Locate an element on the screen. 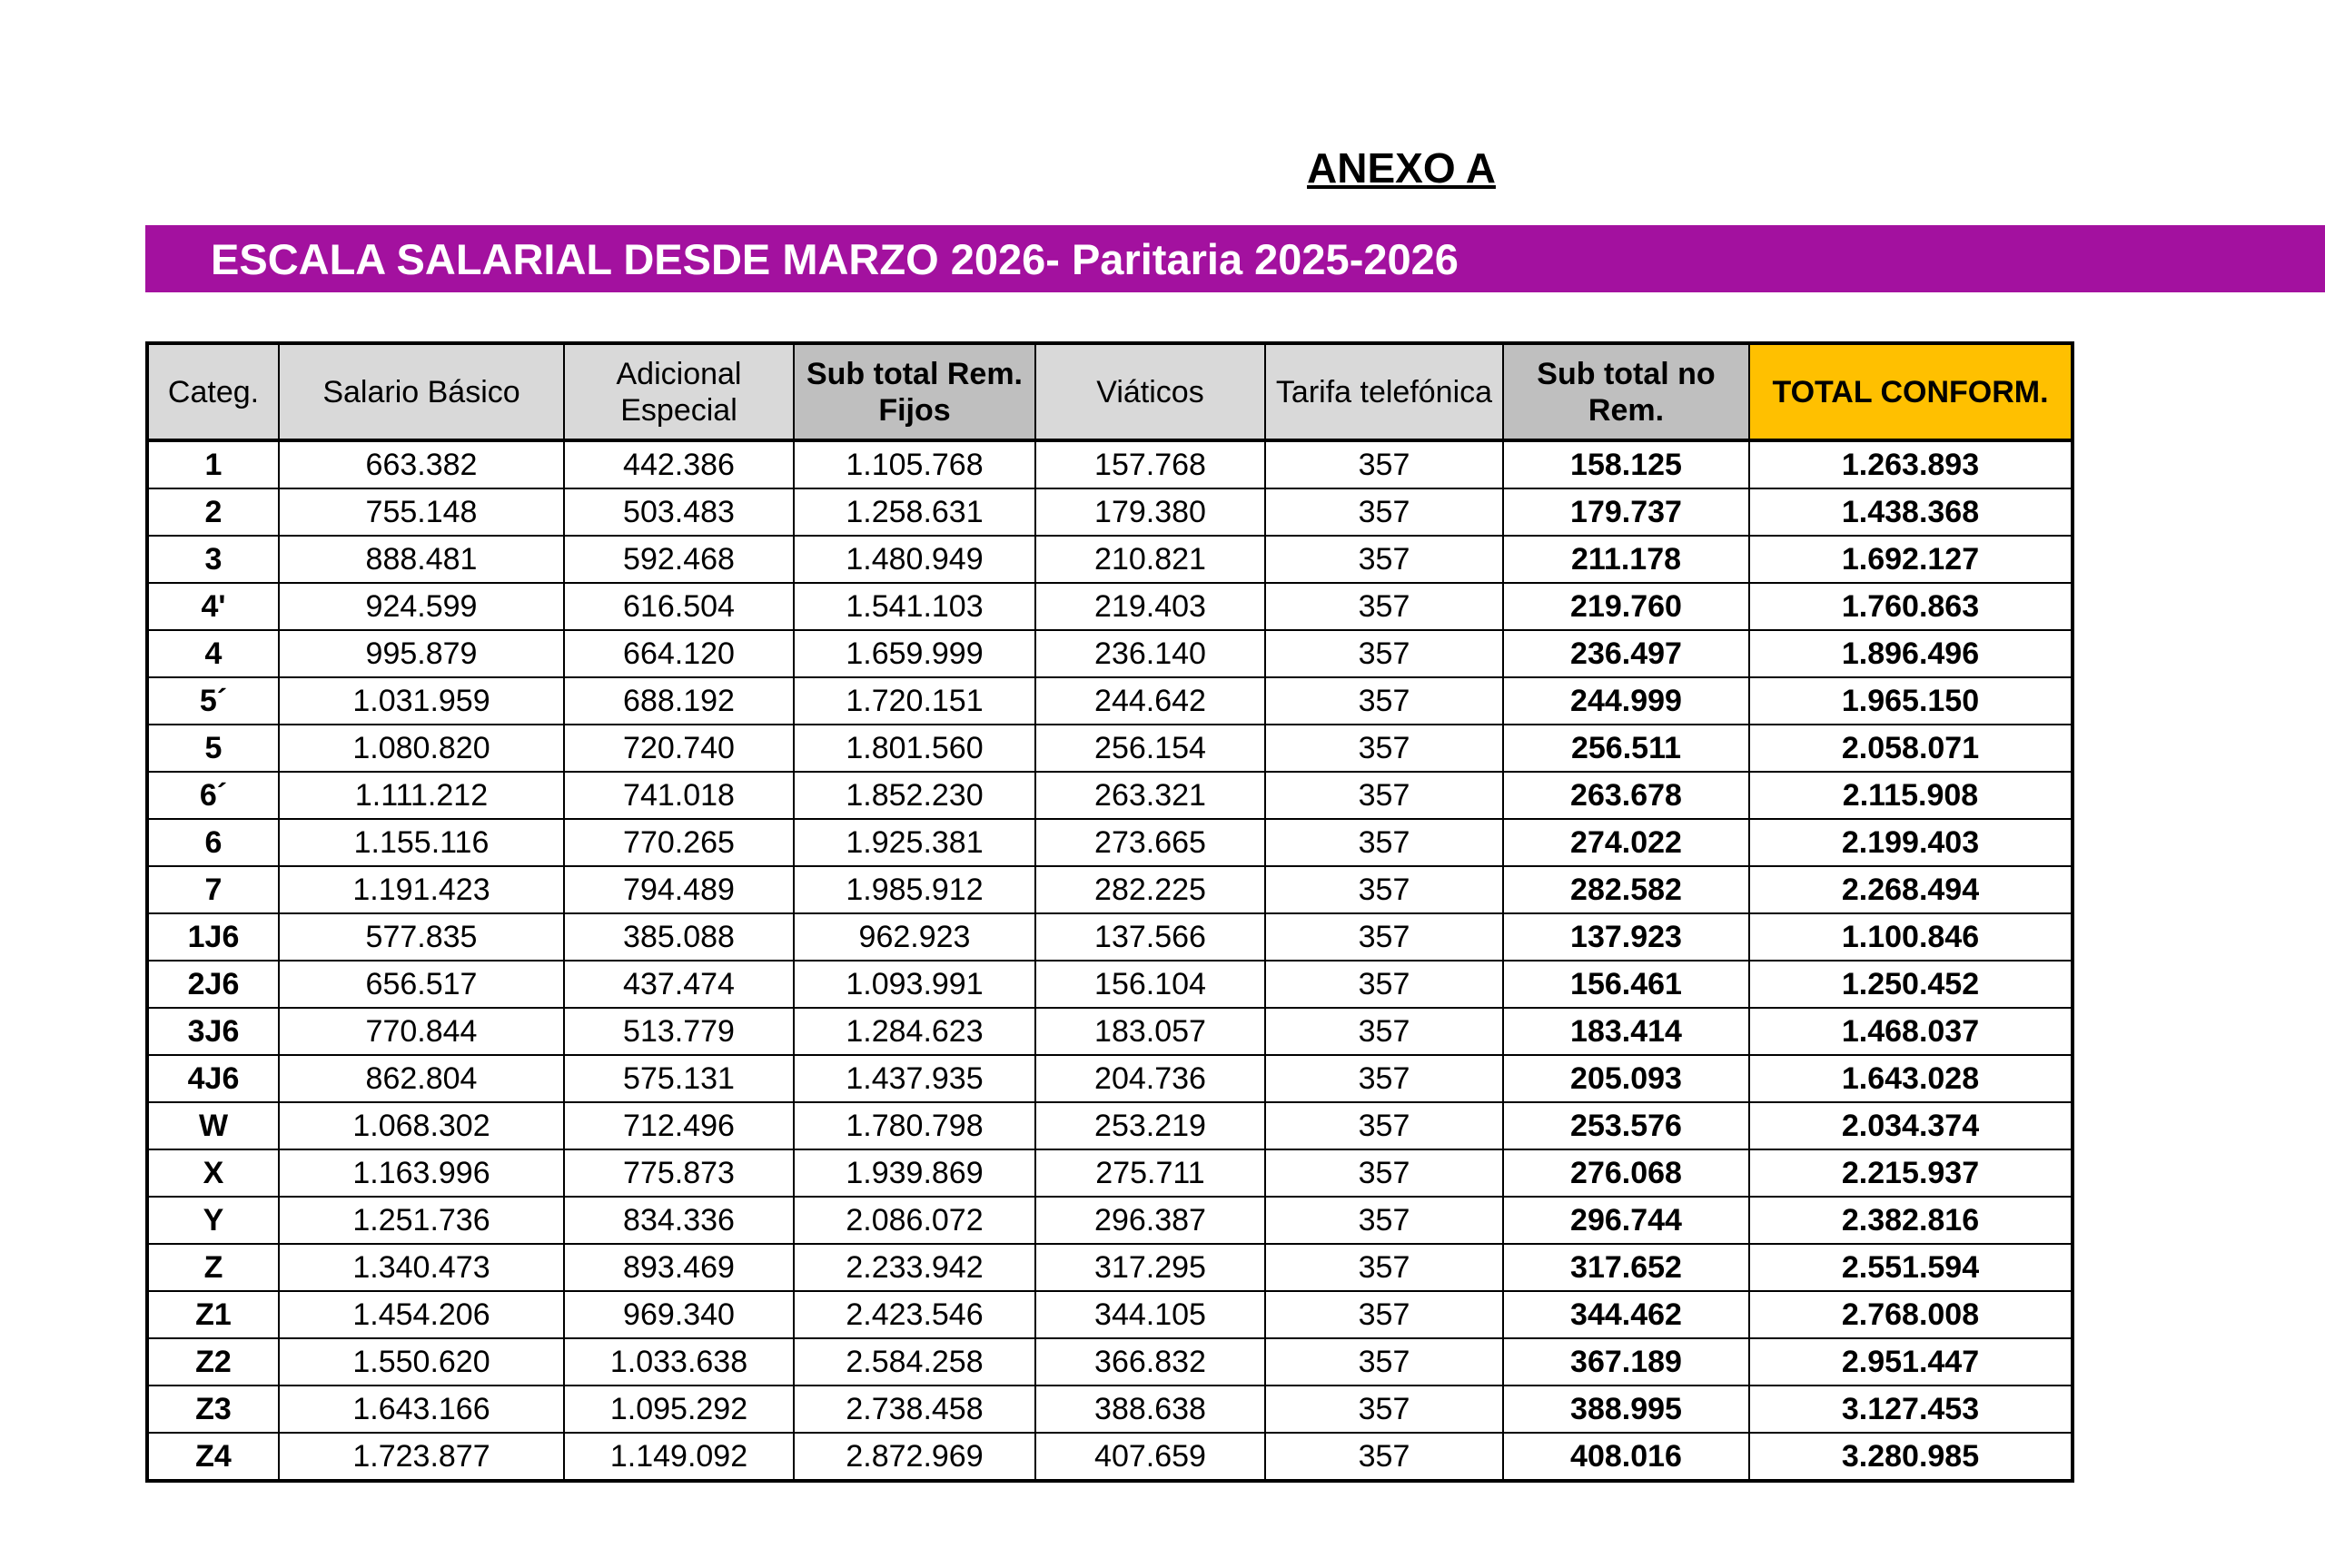 The height and width of the screenshot is (1568, 2325). table-cell: 2J6 is located at coordinates (213, 985).